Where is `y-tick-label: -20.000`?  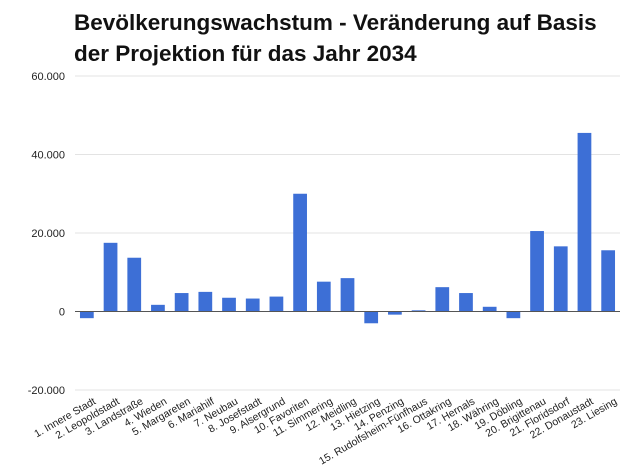
y-tick-label: -20.000 is located at coordinates (46, 391).